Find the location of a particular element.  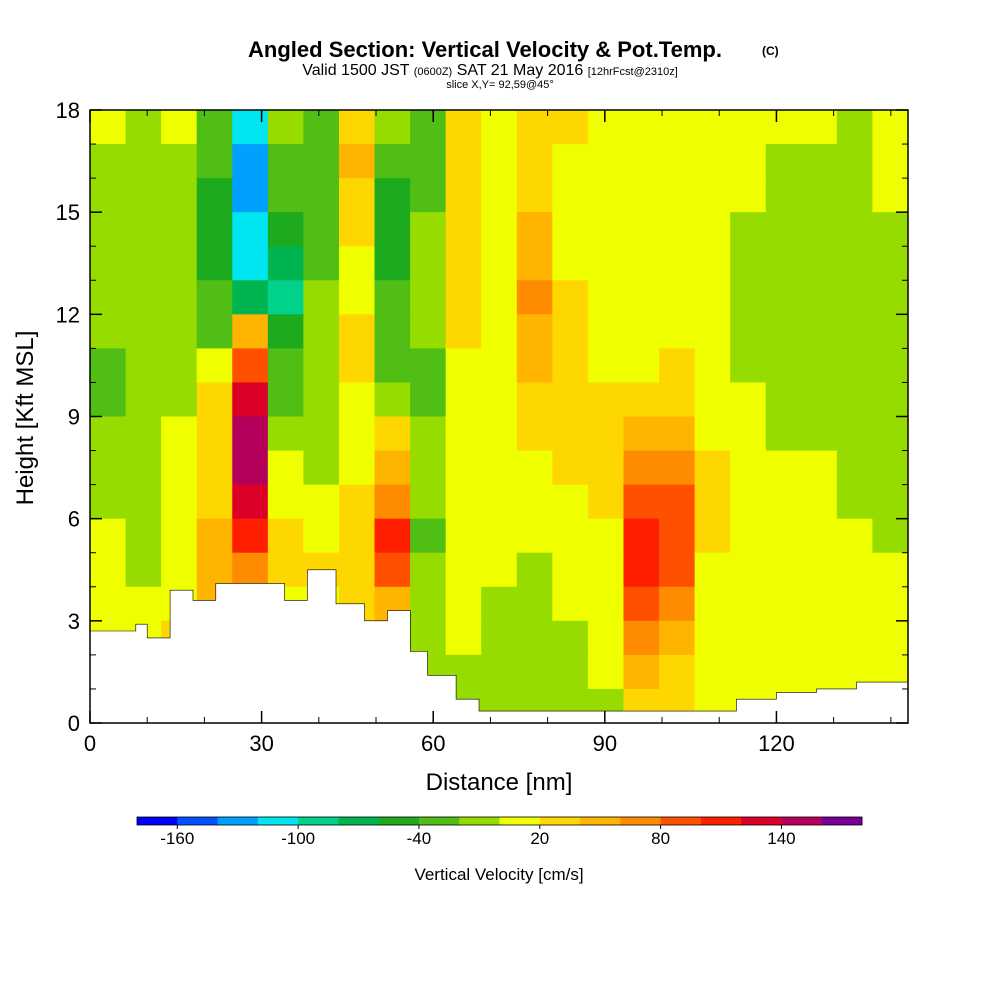

x-tick-label: 60 is located at coordinates (433, 743).